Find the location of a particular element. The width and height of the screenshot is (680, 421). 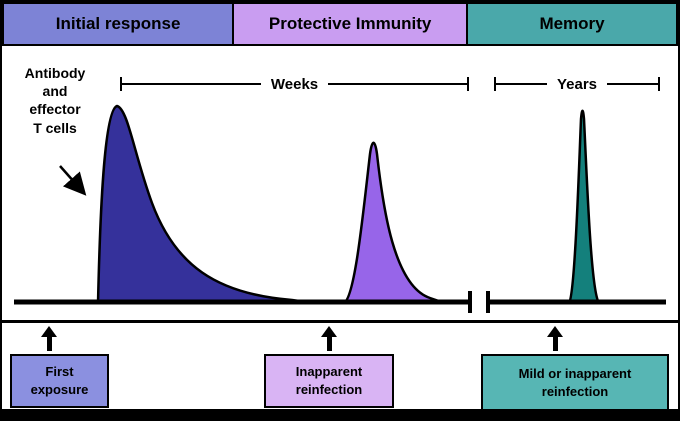

mild-reinfection-label: Mild or inapparent reinfection is located at coordinates (575, 382).